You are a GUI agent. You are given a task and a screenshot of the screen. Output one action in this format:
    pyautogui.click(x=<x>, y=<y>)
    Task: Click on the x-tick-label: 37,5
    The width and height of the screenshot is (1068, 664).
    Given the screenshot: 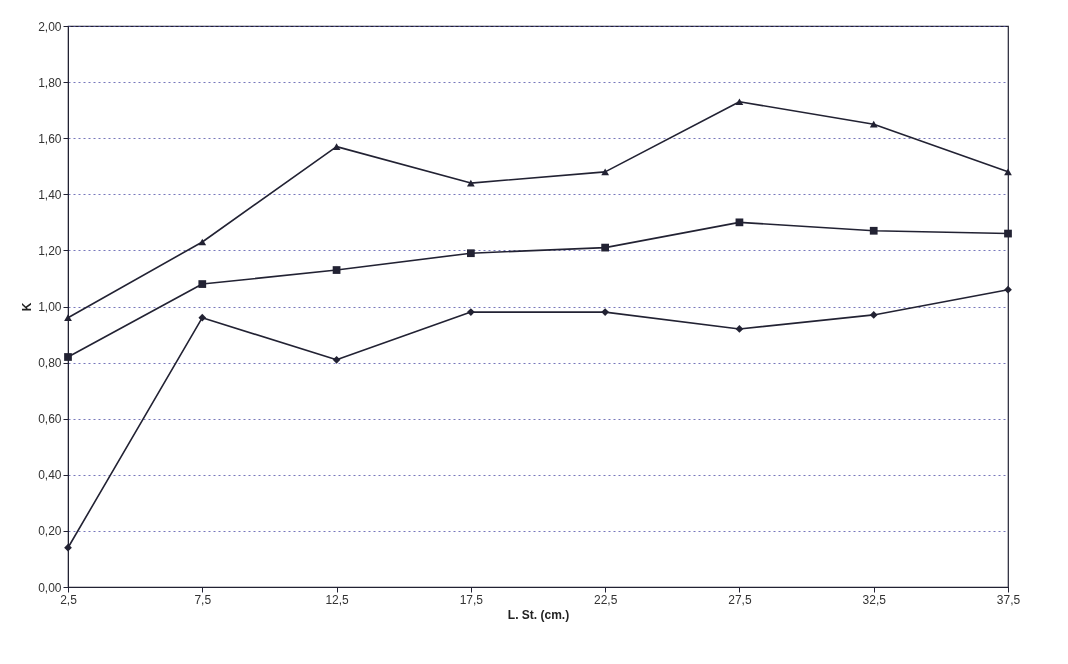 What is the action you would take?
    pyautogui.click(x=1008, y=599)
    